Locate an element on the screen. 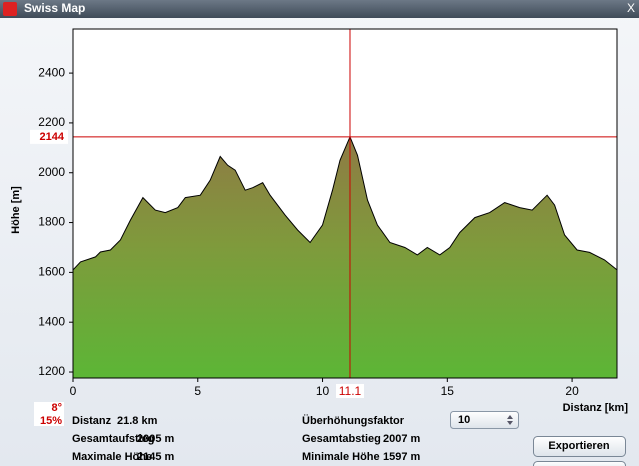  x-tick-label: 0 is located at coordinates (73, 391).